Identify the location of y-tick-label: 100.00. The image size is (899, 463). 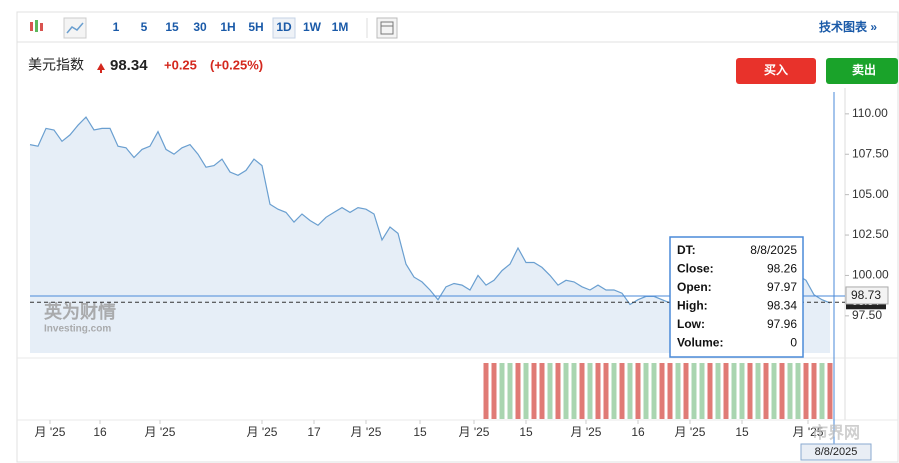
(870, 275).